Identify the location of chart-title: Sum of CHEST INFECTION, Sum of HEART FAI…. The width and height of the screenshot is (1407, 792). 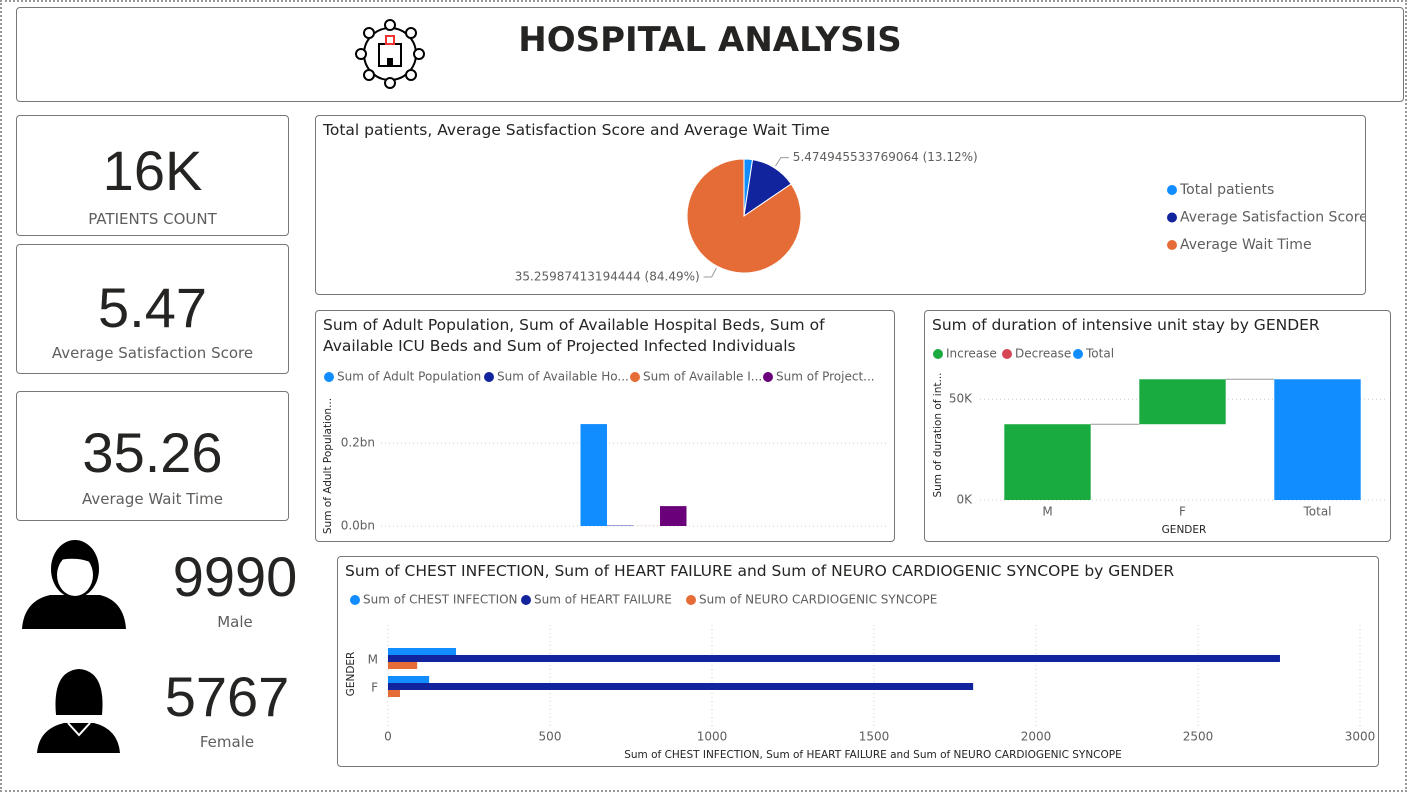
(760, 571).